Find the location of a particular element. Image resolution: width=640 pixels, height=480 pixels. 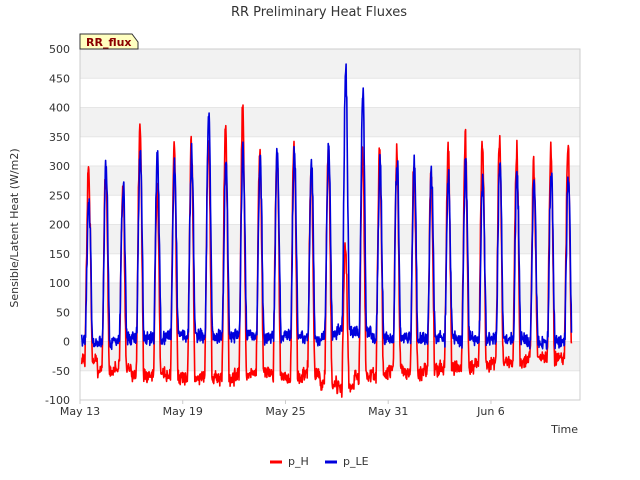

legend: p_H p_LE is located at coordinates (319, 461).